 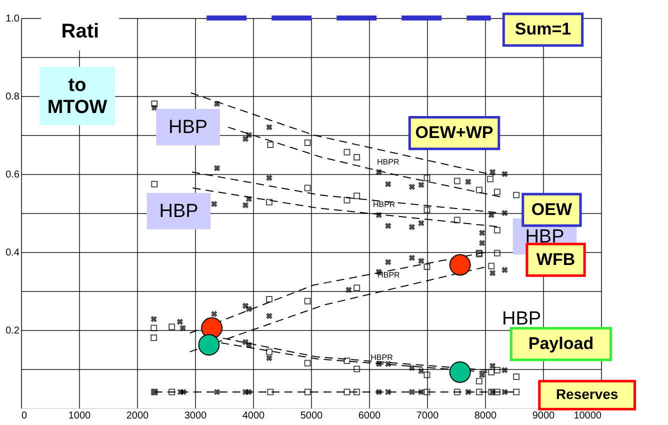 I want to click on annotation: to MTOW, so click(x=77, y=96).